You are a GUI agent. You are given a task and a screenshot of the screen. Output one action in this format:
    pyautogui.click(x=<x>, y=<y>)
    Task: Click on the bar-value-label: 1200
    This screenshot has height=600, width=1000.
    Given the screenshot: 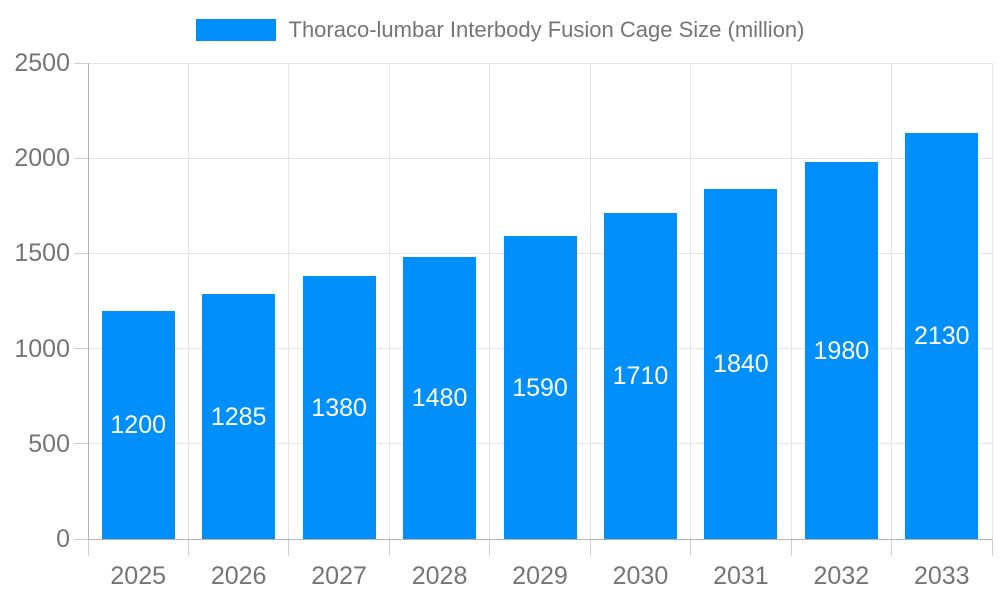 What is the action you would take?
    pyautogui.click(x=138, y=424)
    